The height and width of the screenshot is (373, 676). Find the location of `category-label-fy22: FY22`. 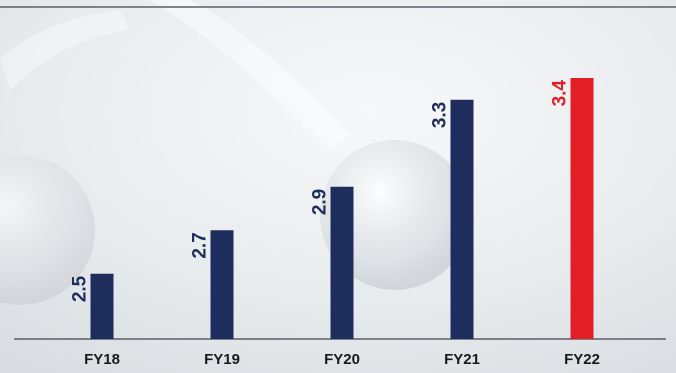

category-label-fy22: FY22 is located at coordinates (582, 359).